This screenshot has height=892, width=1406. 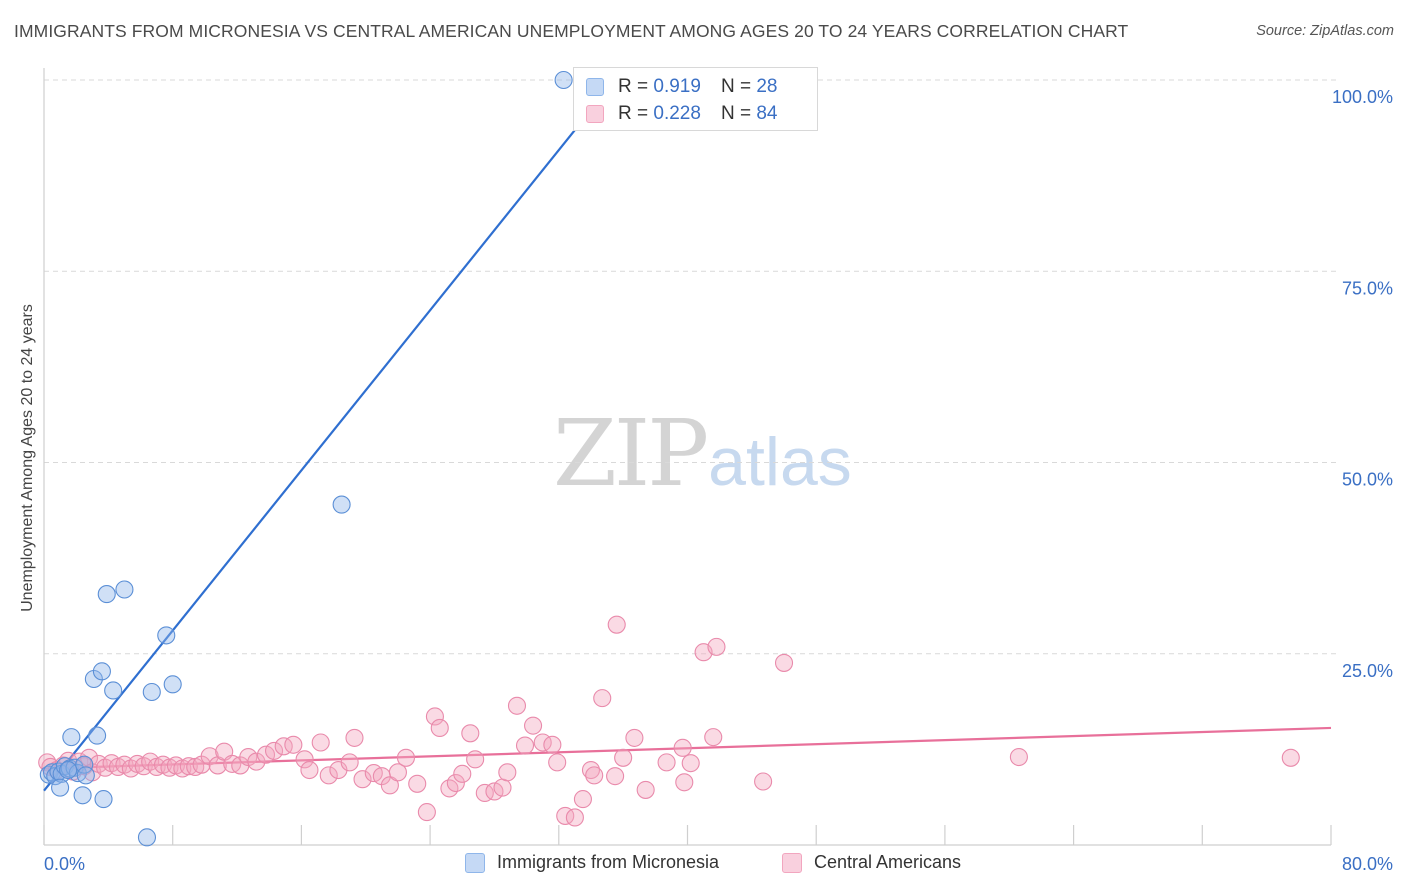 What do you see at coordinates (475, 862) in the screenshot?
I see `series-swatch-micronesia` at bounding box center [475, 862].